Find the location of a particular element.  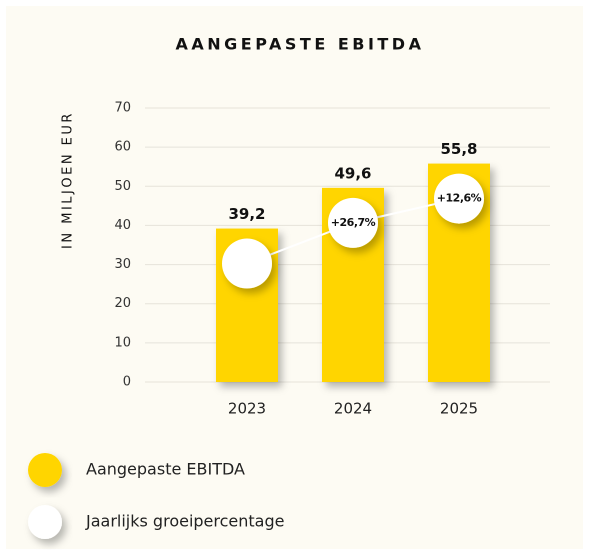

growth-label: +12,6% is located at coordinates (459, 198).